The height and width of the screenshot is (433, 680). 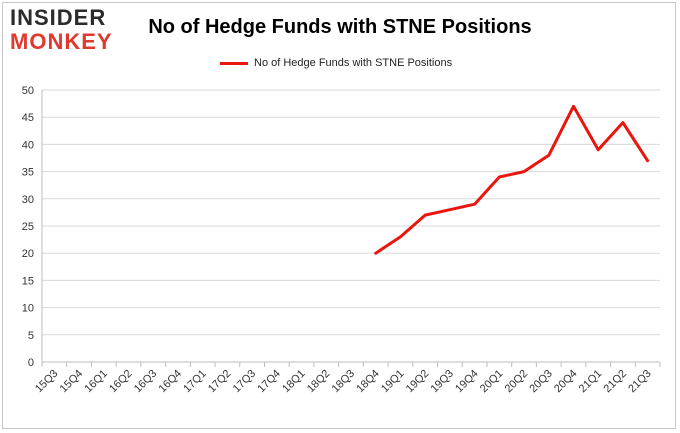 I want to click on legend-label: No of Hedge Funds with STNE Positions, so click(x=353, y=63).